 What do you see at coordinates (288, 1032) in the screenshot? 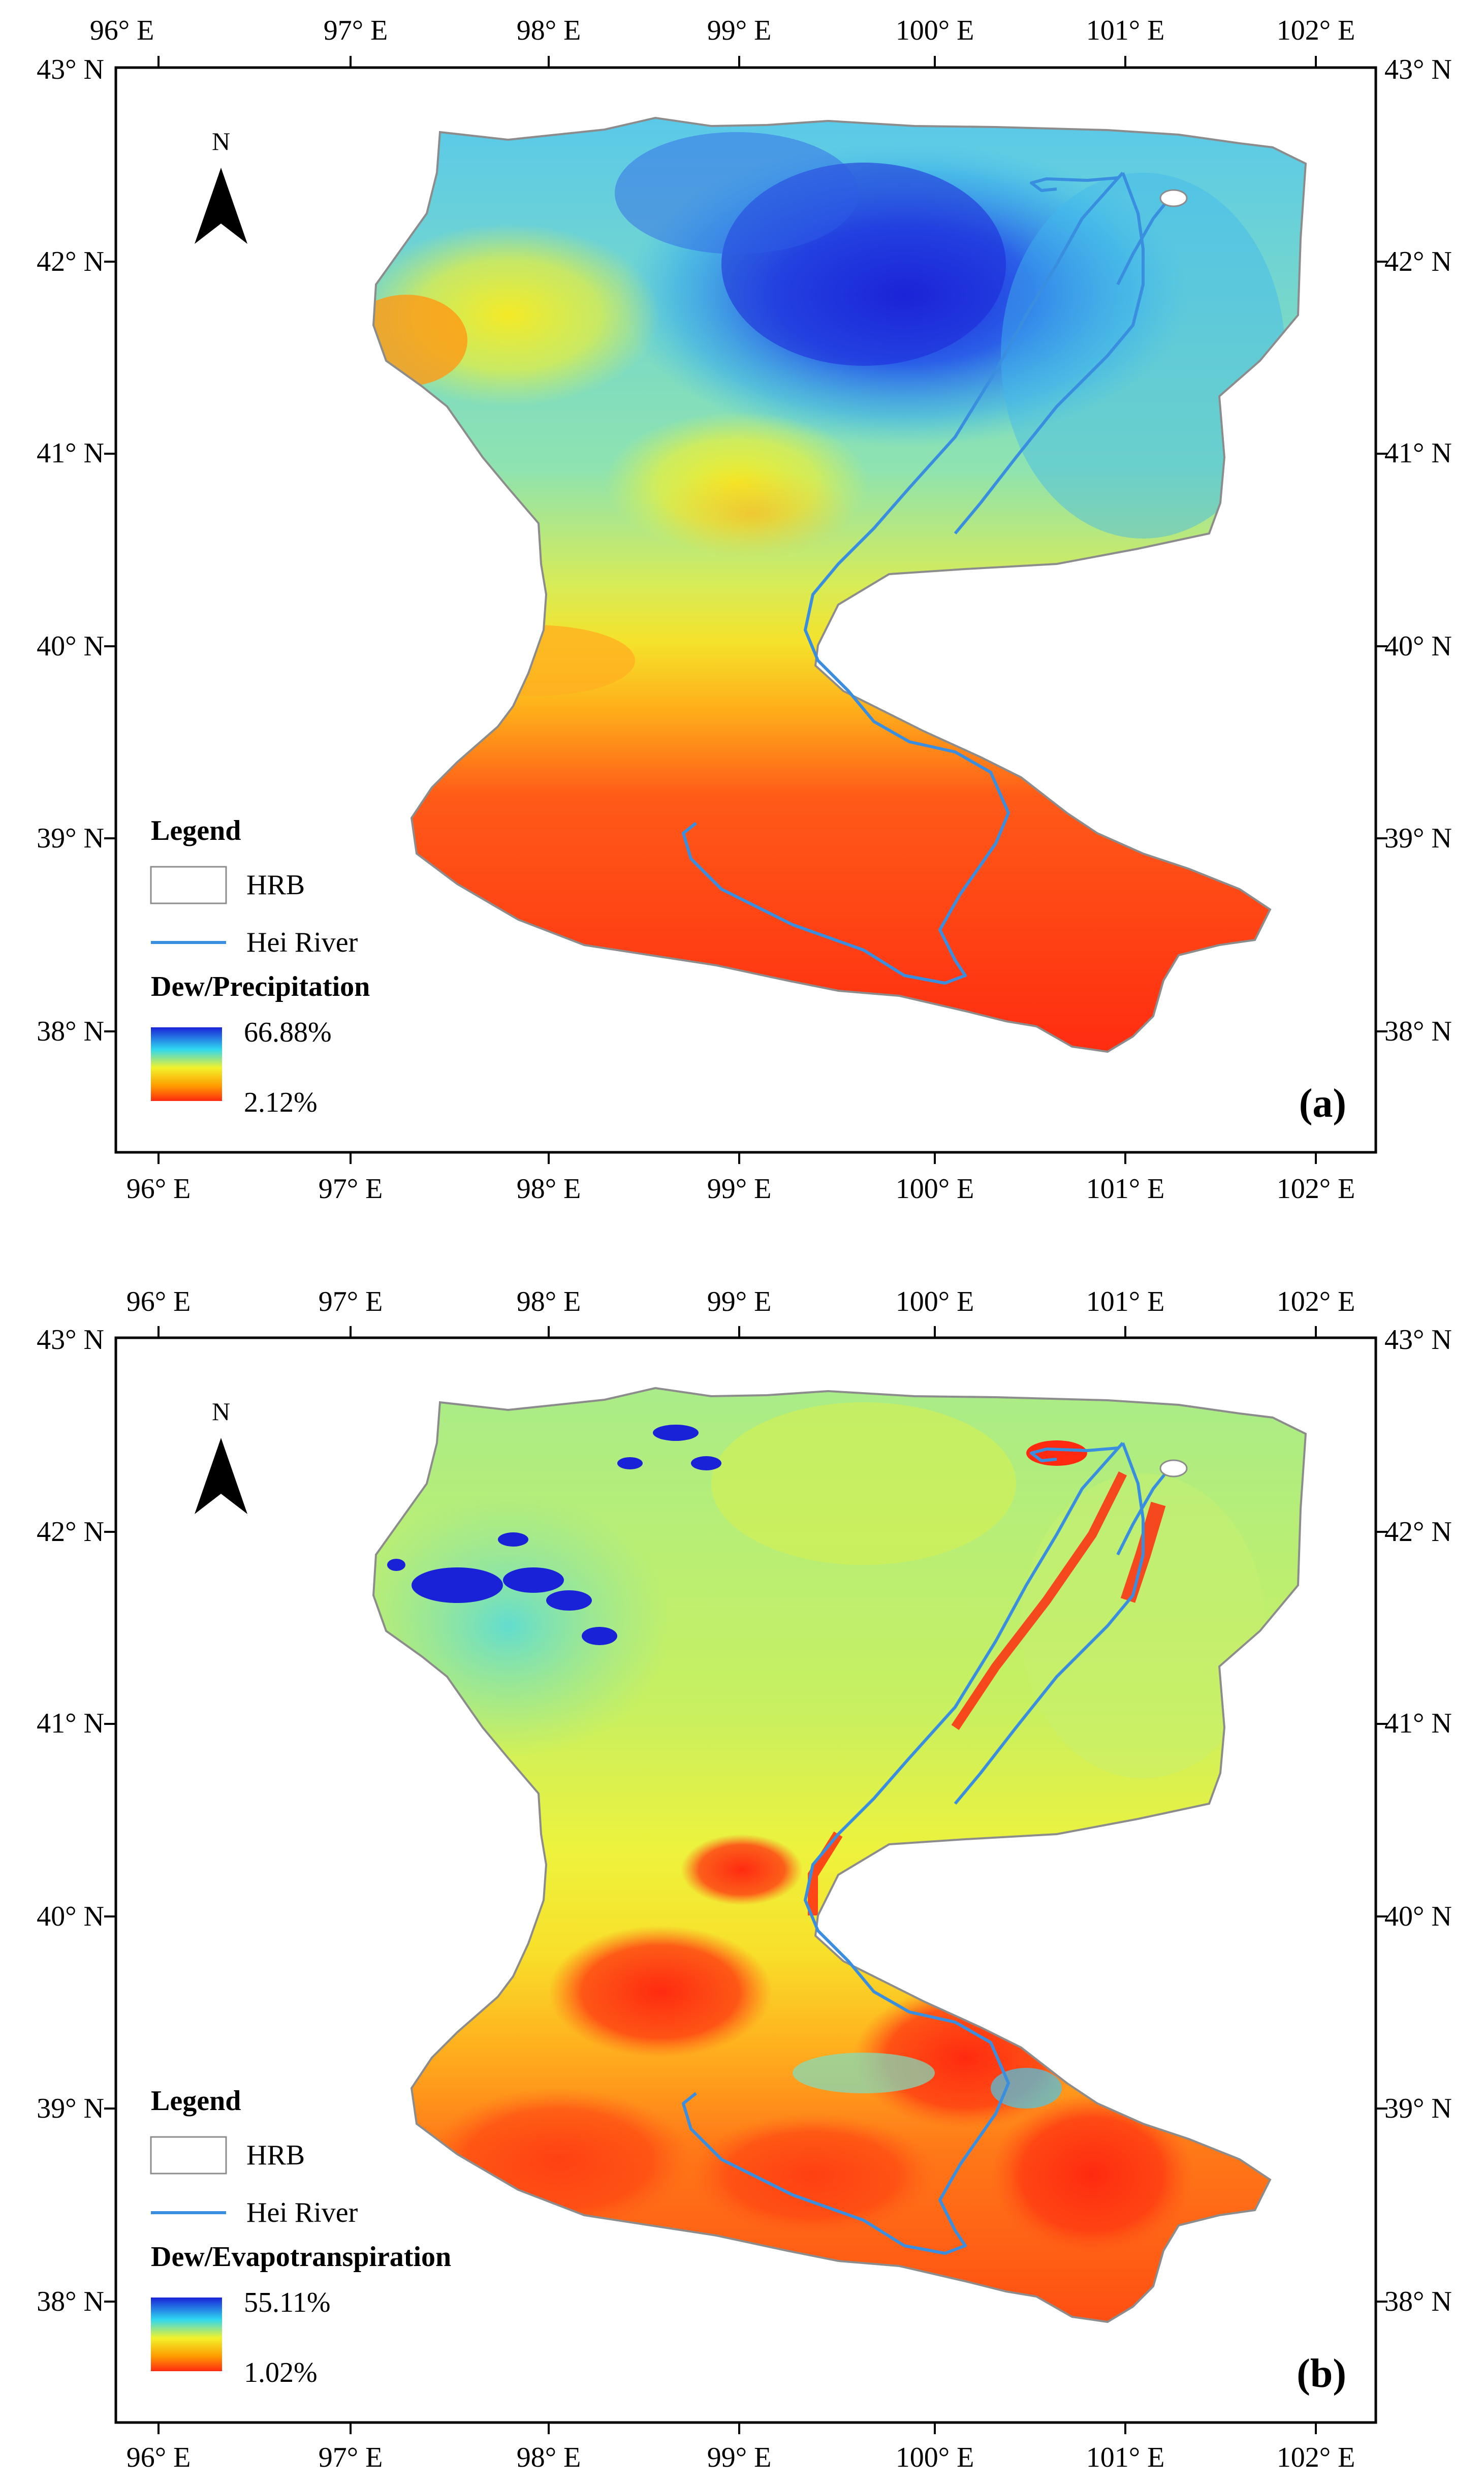
I see `legend-max: 66.88%` at bounding box center [288, 1032].